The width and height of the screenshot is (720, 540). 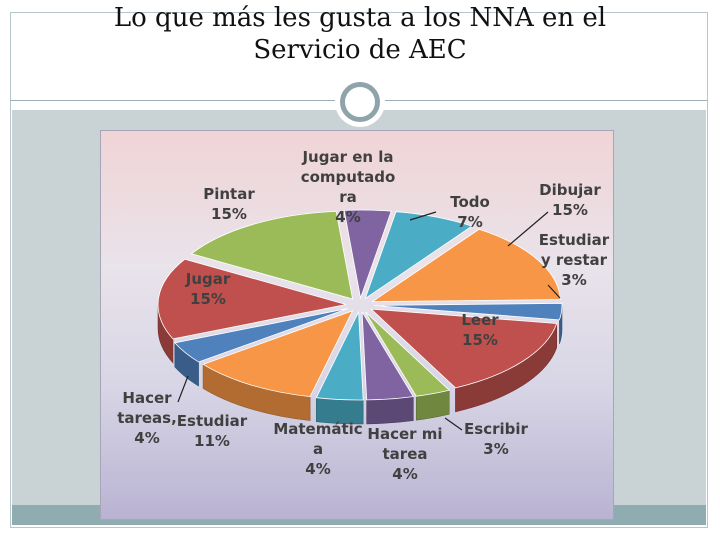 I want to click on slice-label: Pintar 15%, so click(x=229, y=204).